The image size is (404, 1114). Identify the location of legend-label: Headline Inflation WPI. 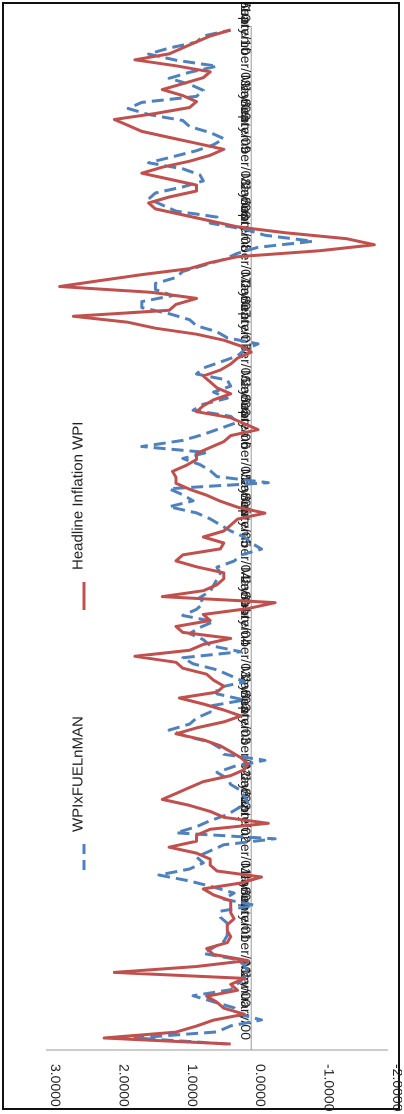
(78, 496).